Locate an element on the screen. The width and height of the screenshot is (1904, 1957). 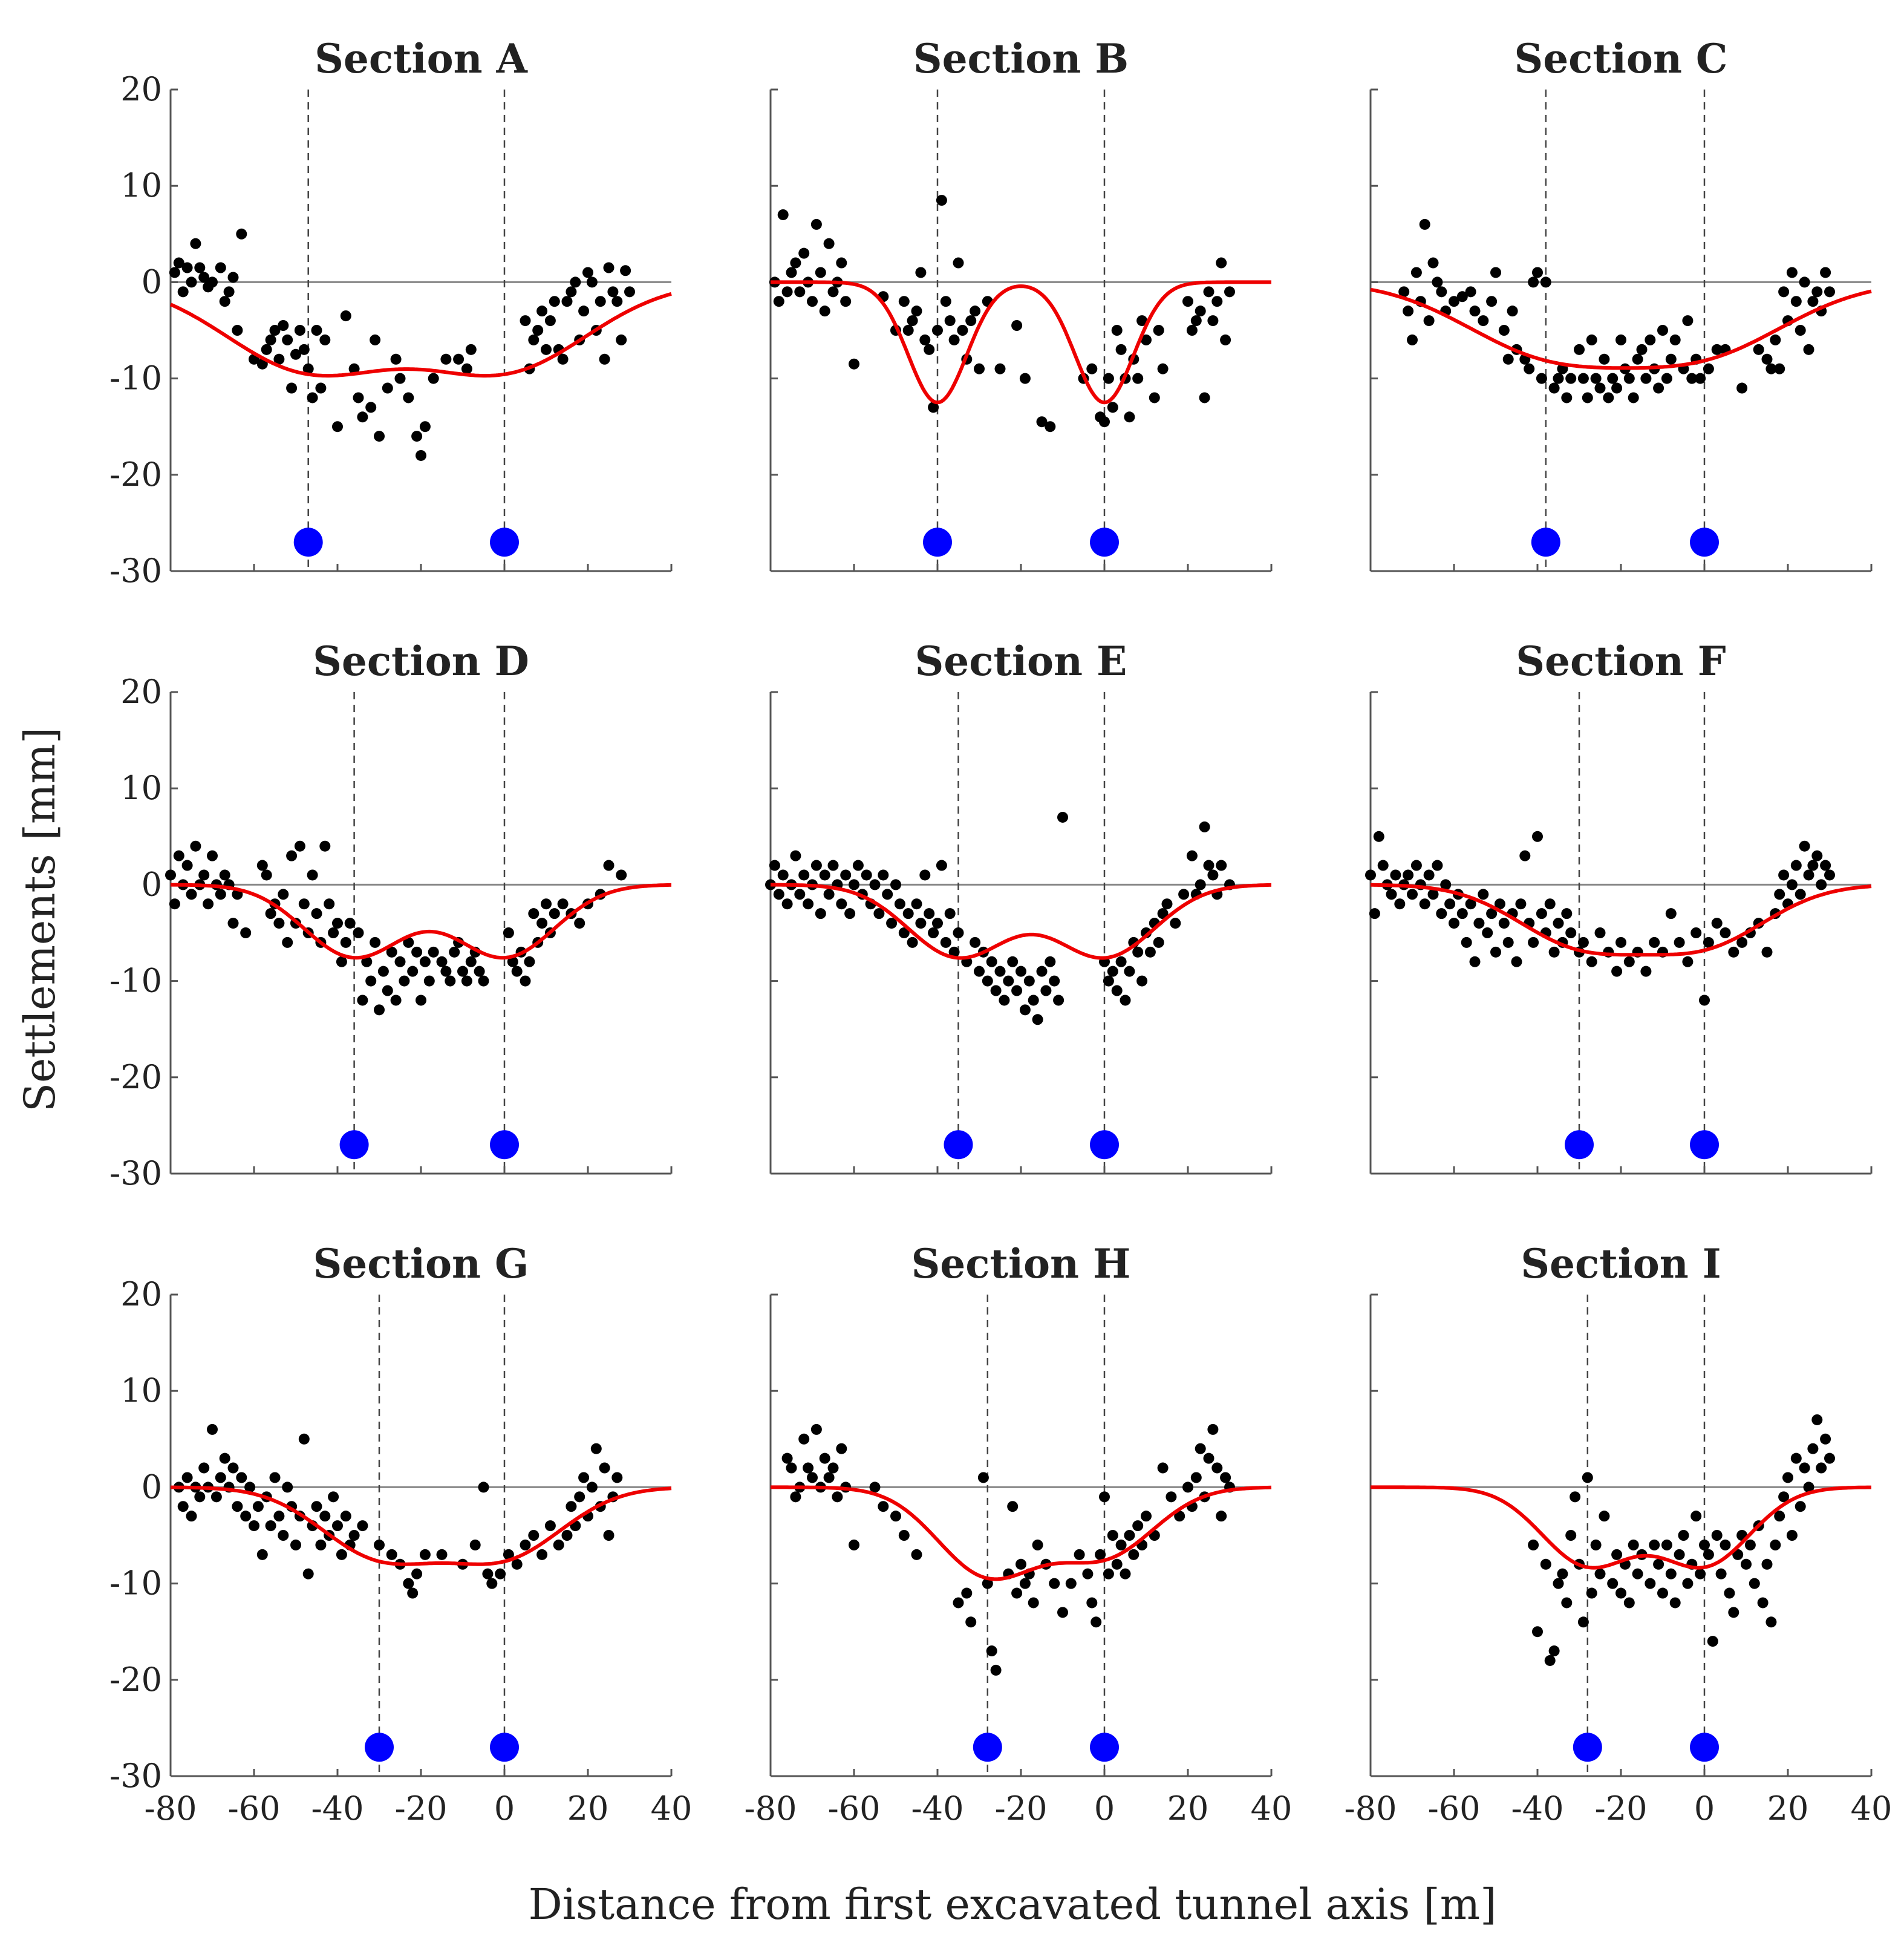
x-tick-label: -40 is located at coordinates (937, 1808).